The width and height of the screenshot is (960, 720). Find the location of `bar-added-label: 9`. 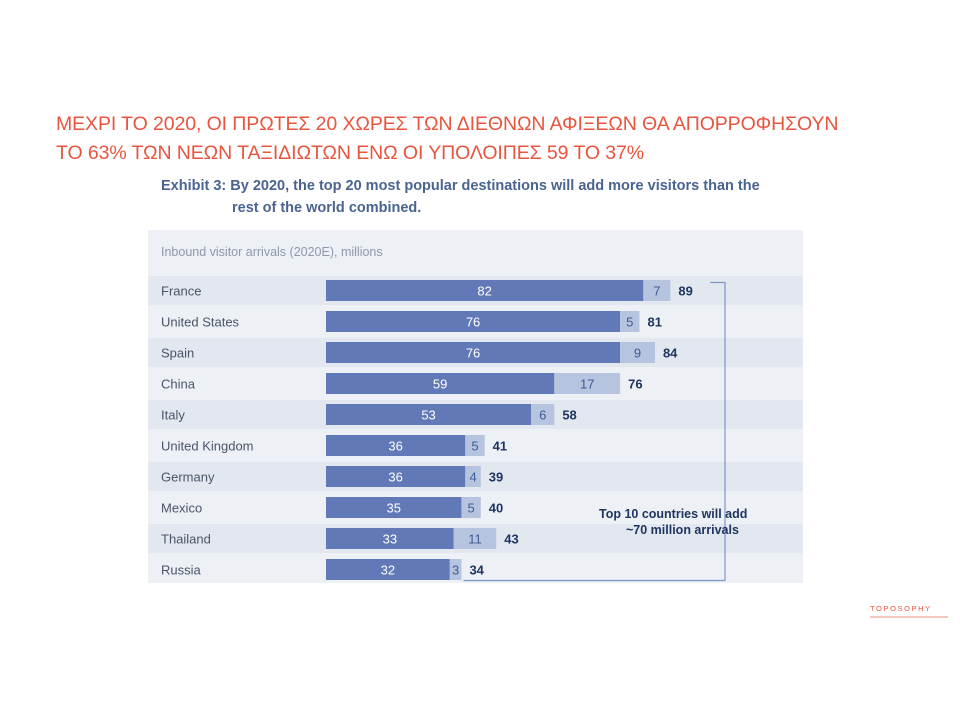

bar-added-label: 9 is located at coordinates (637, 353).